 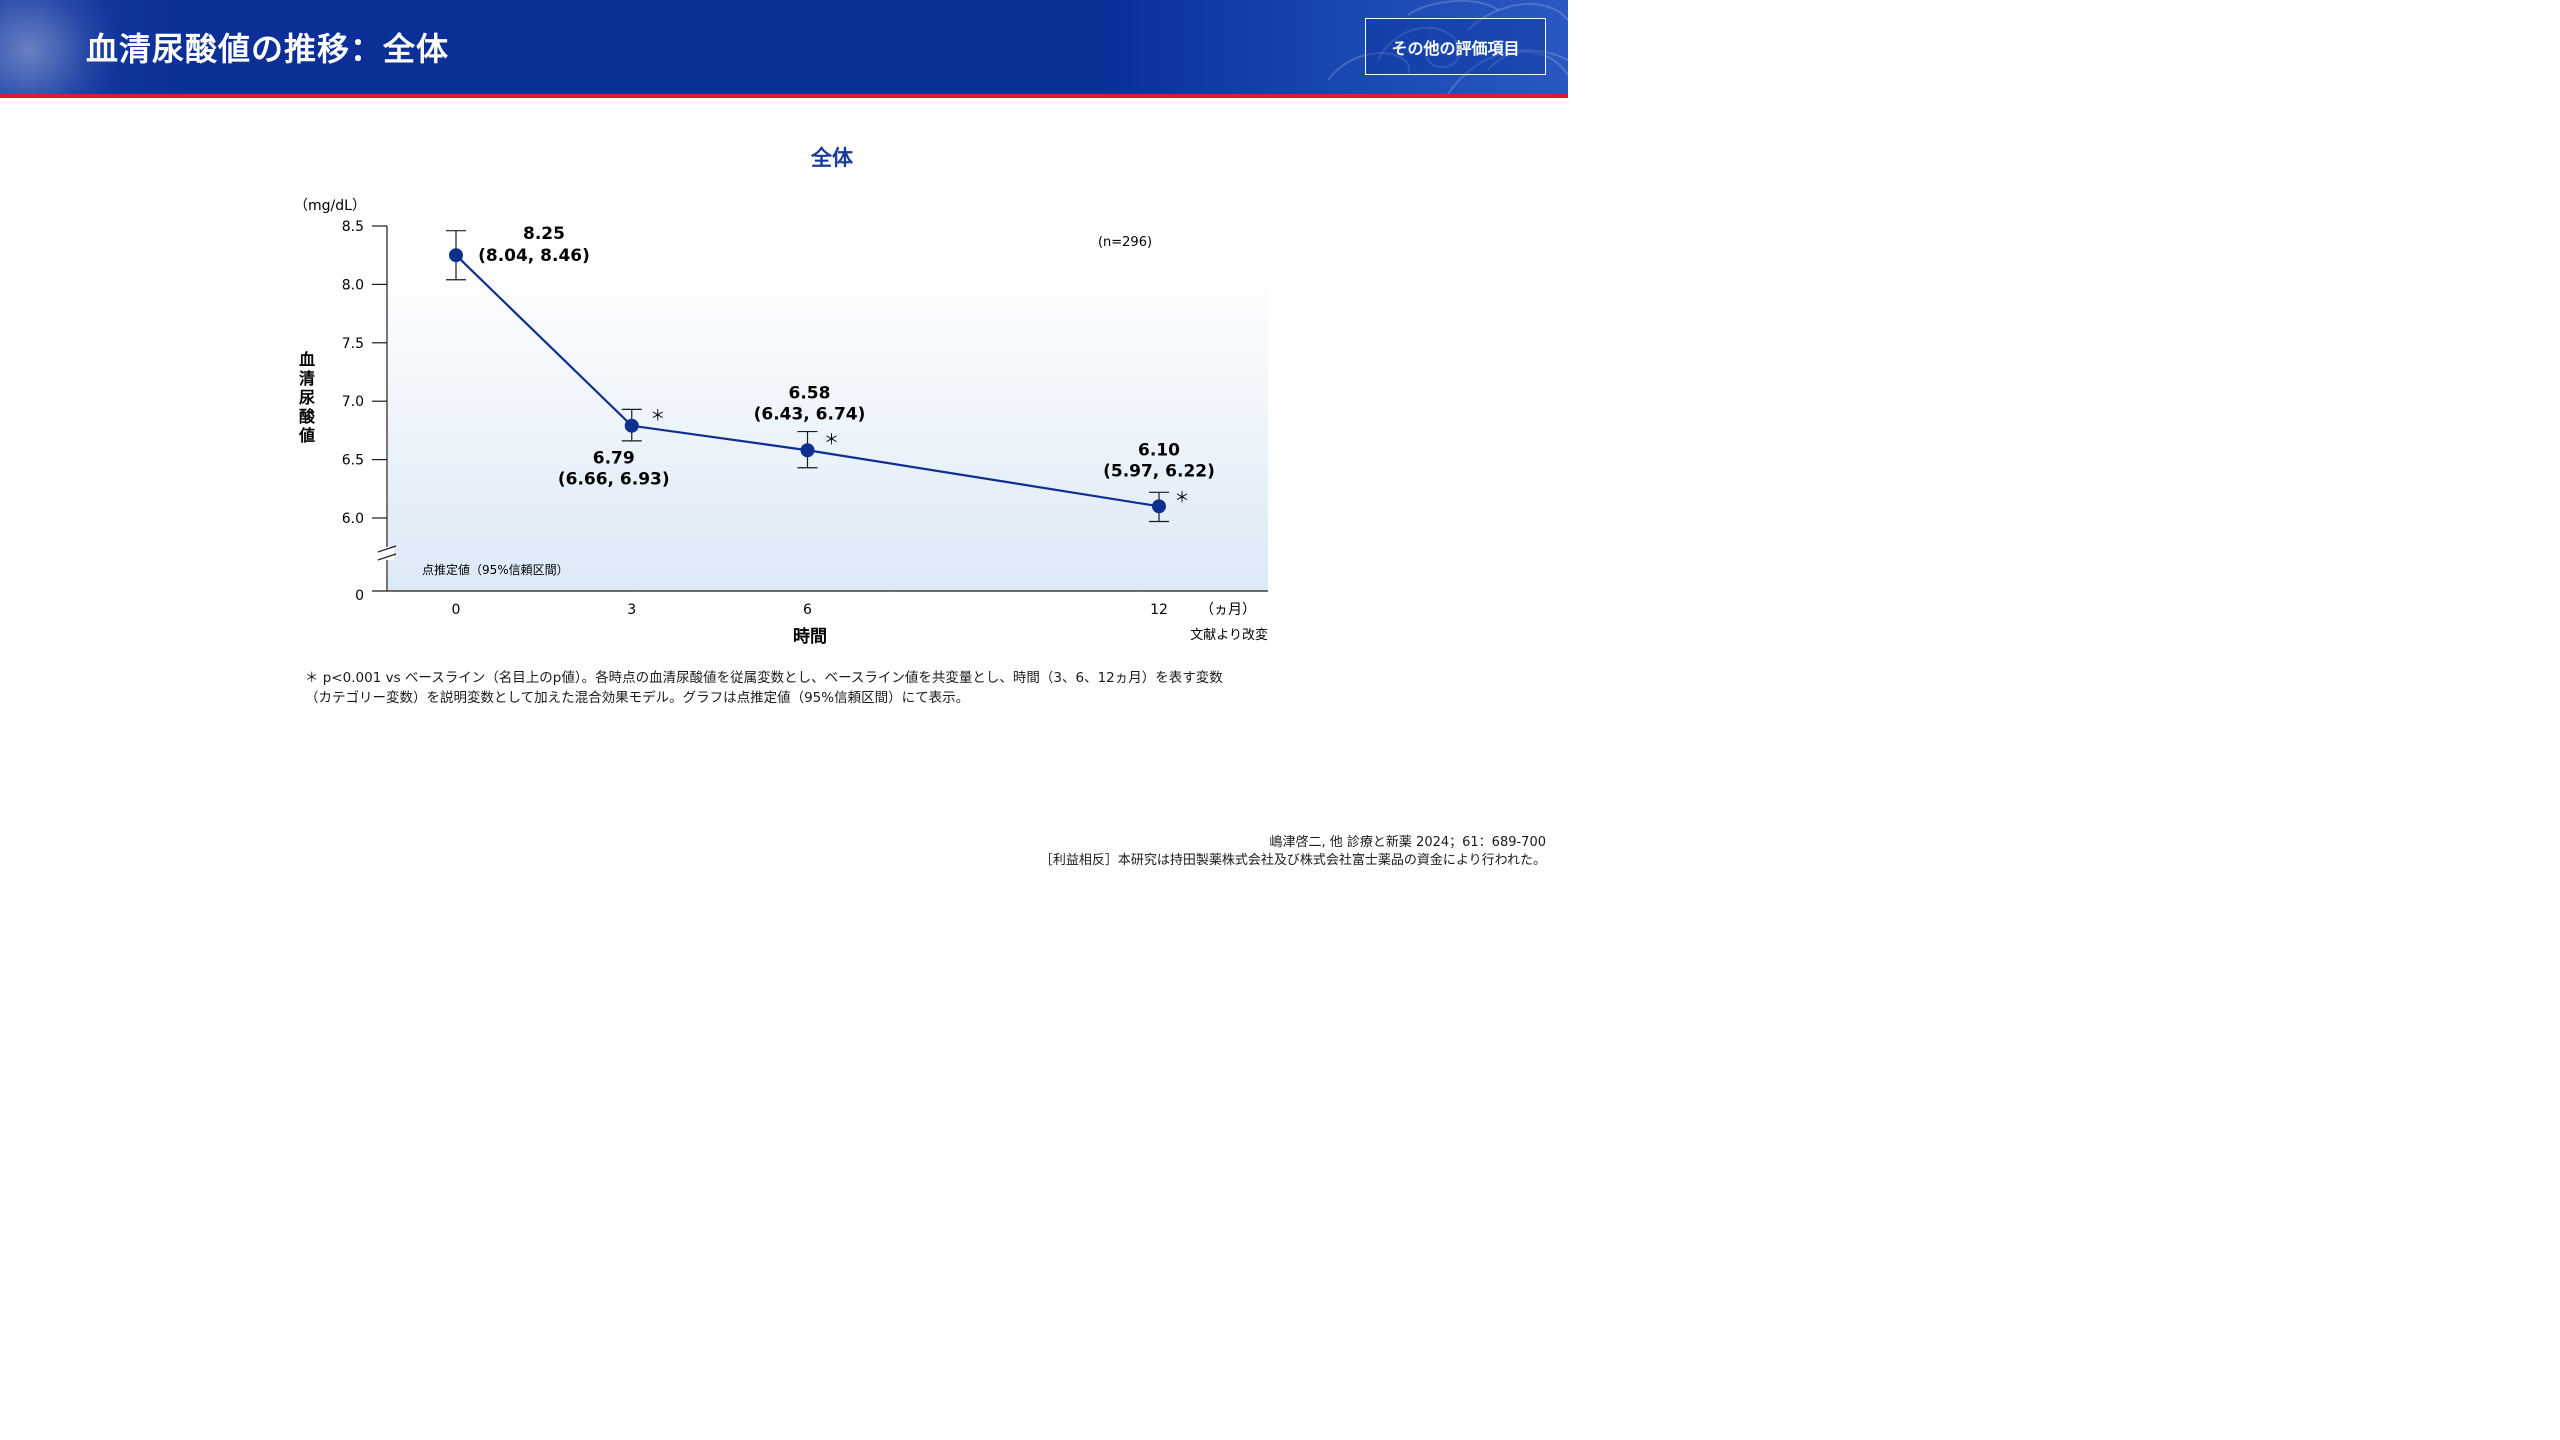 I want to click on y-axis-label-char: 酸, so click(x=307, y=416).